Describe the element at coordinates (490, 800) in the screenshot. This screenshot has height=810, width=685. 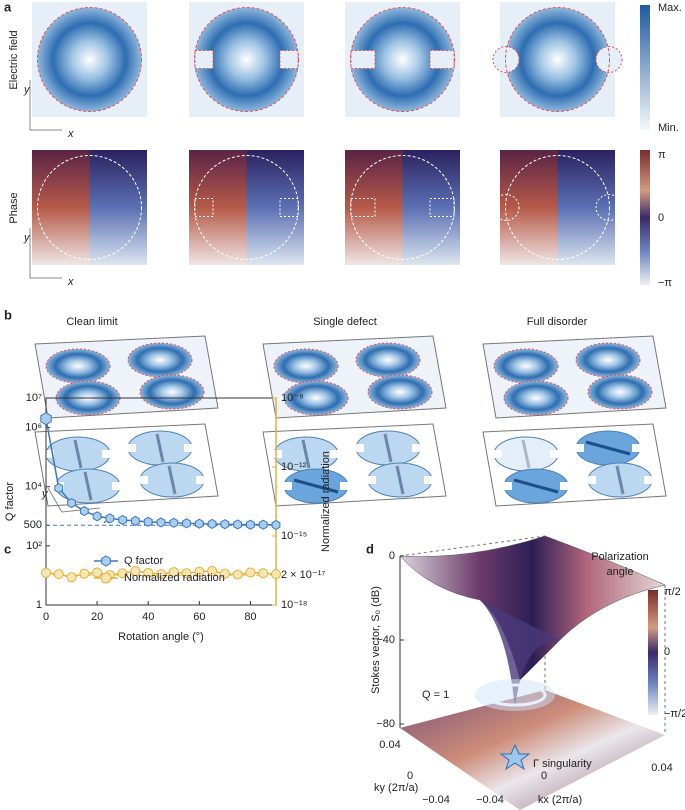
I see `kx-tick-label: −0.04` at that location.